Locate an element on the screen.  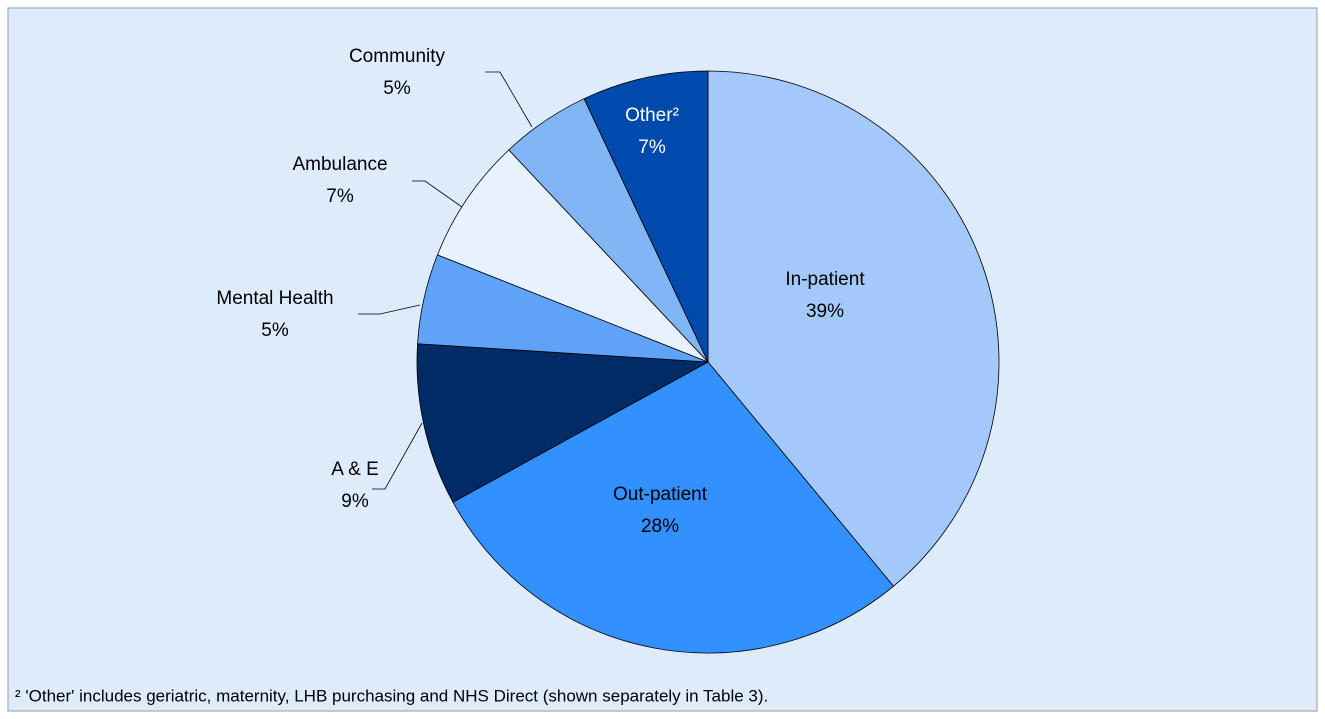
slice-label: Other² is located at coordinates (652, 115).